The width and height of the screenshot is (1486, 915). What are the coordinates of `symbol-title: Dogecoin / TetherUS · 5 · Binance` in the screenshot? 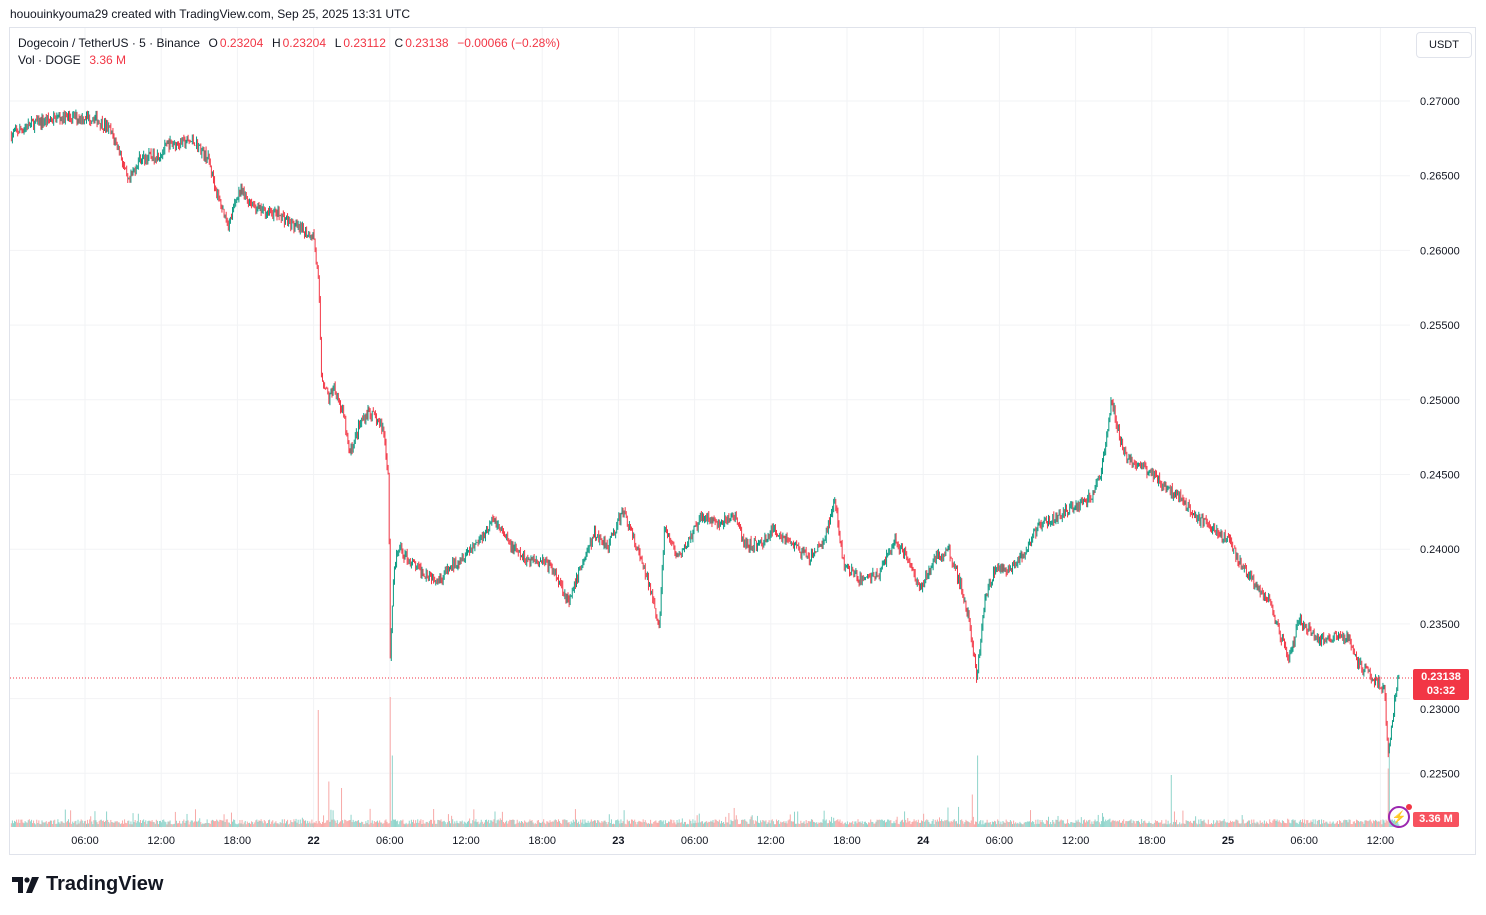 It's located at (109, 43).